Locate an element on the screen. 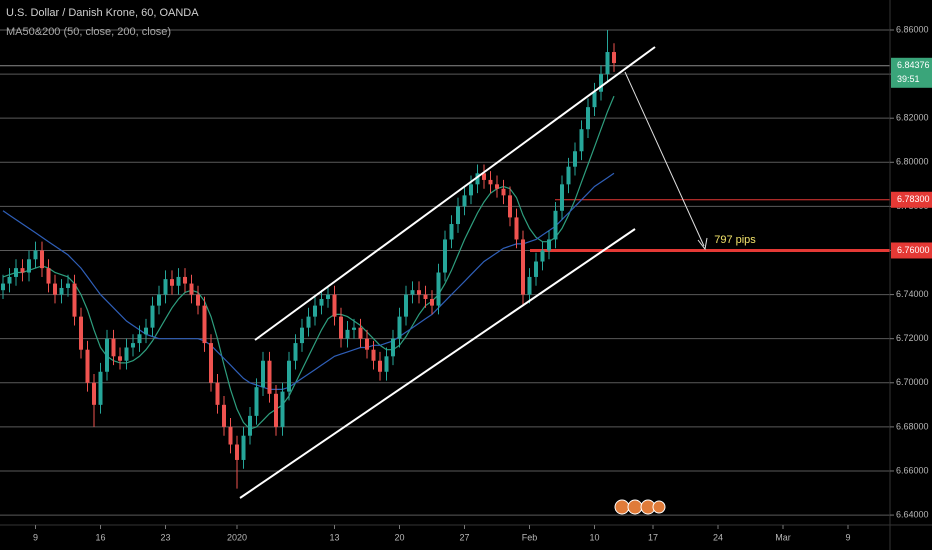 The image size is (932, 550). level-label: 6.78300 is located at coordinates (913, 199).